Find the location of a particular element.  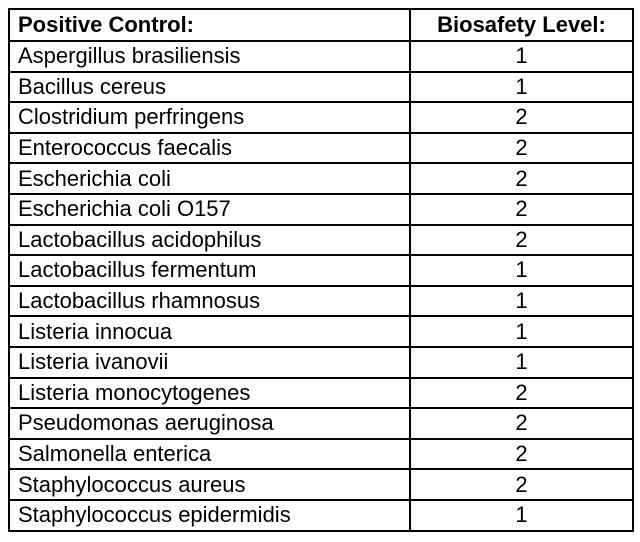

organism-cell: Staphylococcus epidermidis is located at coordinates (209, 515).